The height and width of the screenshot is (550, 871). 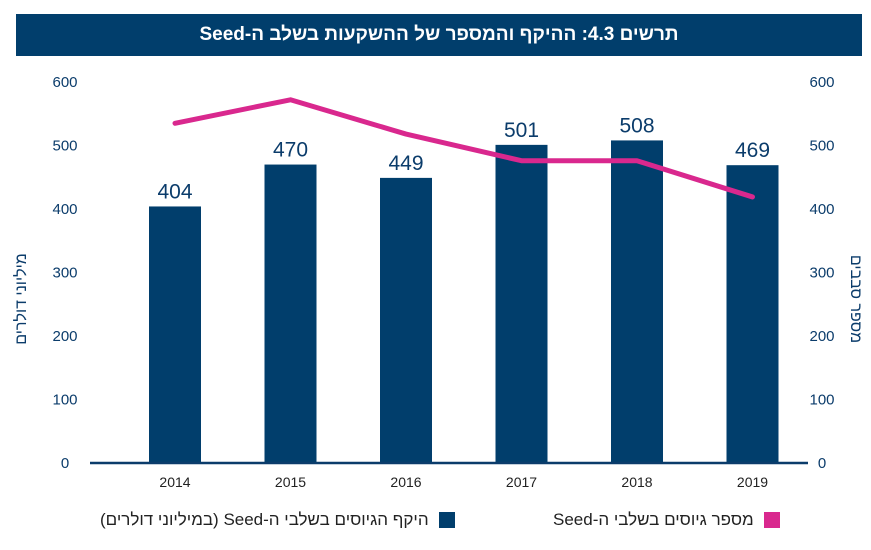 I want to click on x-tick-label: 2014, so click(x=174, y=482).